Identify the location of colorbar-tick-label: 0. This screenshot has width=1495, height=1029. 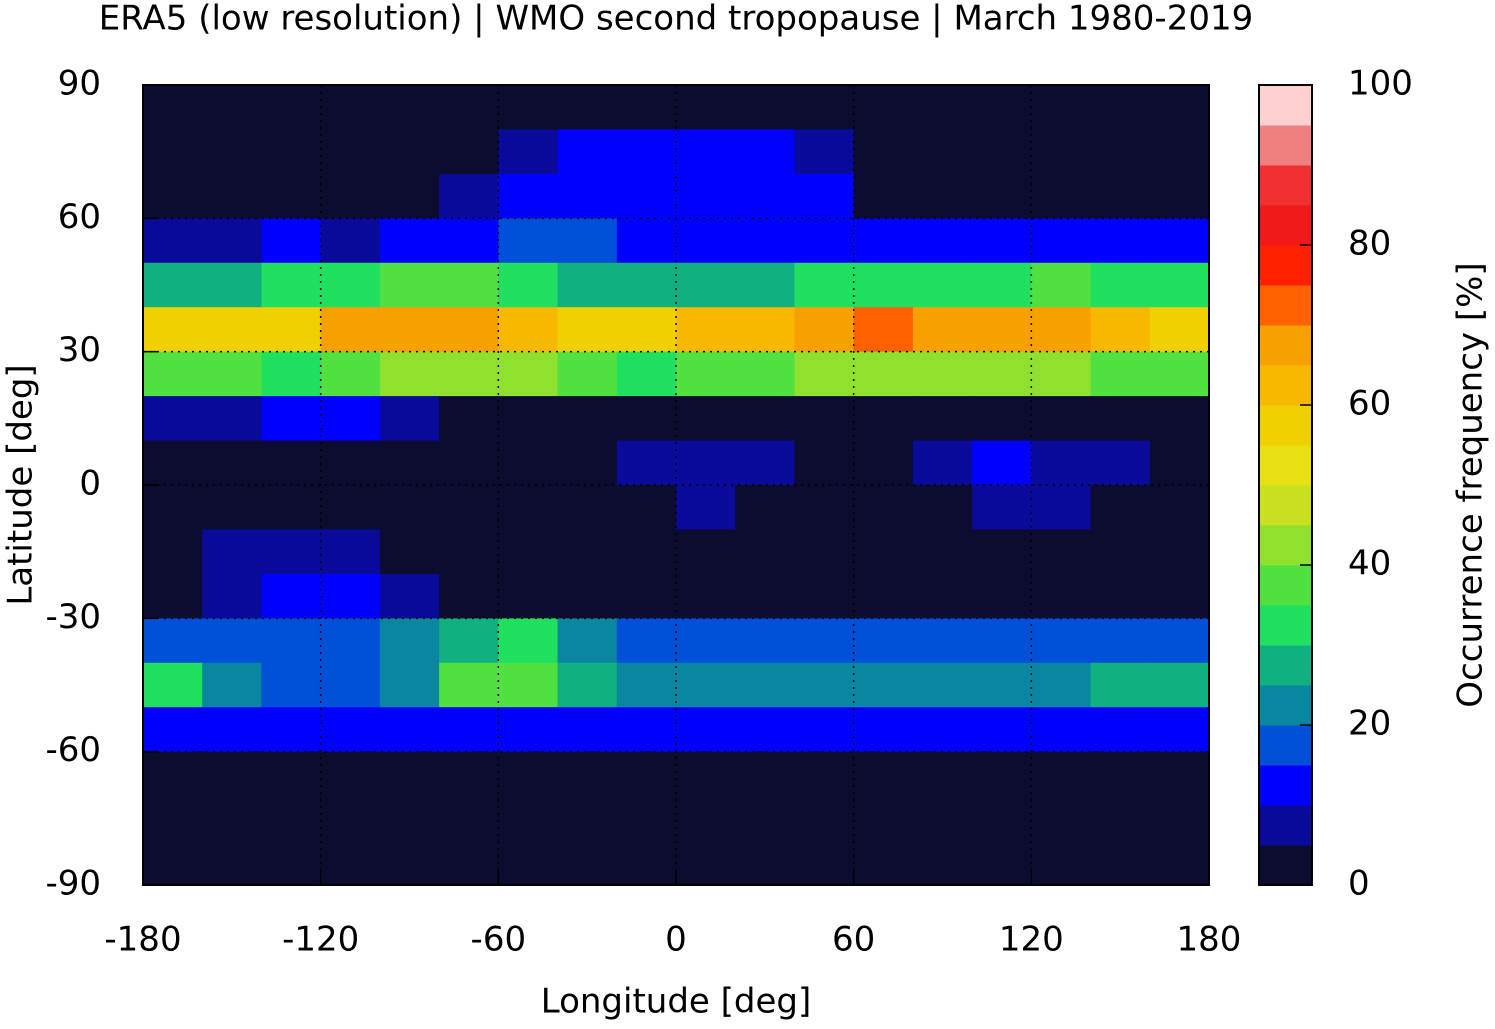
(1359, 884).